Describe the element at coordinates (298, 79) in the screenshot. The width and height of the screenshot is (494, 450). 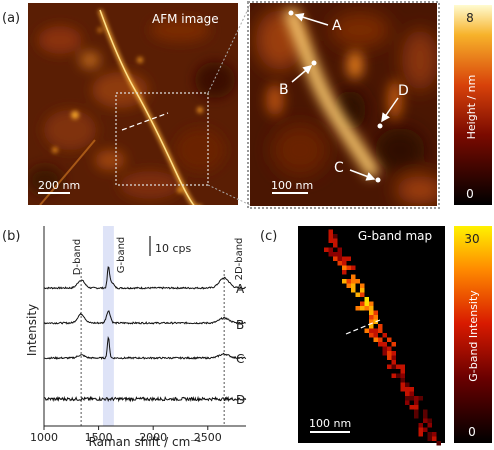
I see `point-b: B` at that location.